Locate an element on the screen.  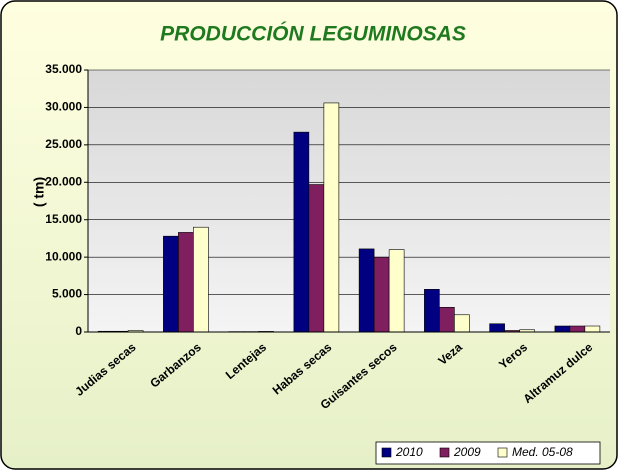
y-tick-label: 30.000 is located at coordinates (63, 107).